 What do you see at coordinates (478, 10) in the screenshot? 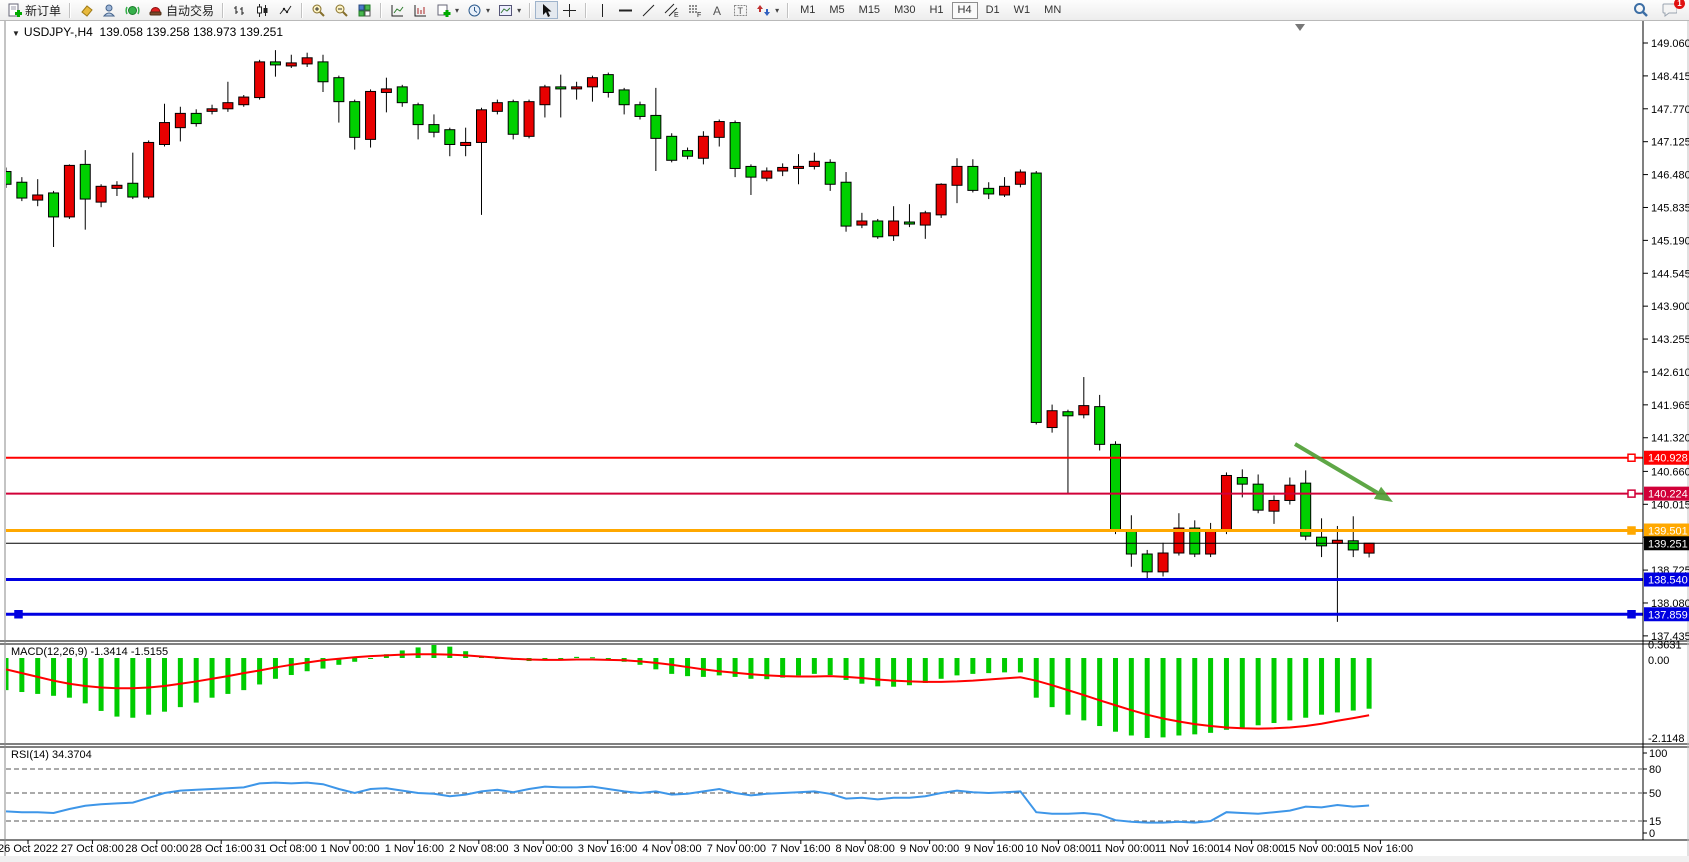
I see `periods-button: ▾` at bounding box center [478, 10].